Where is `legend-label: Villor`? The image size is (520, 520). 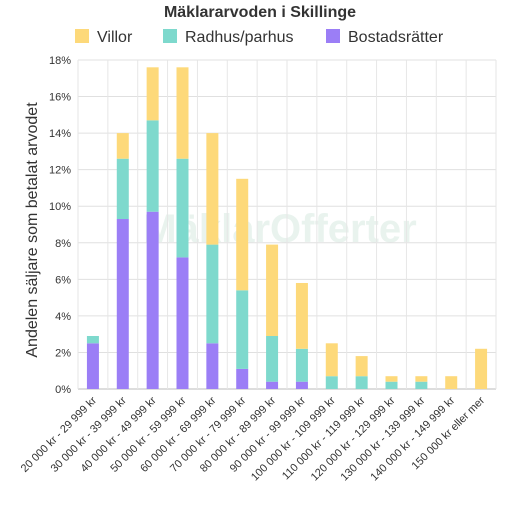 legend-label: Villor is located at coordinates (115, 37).